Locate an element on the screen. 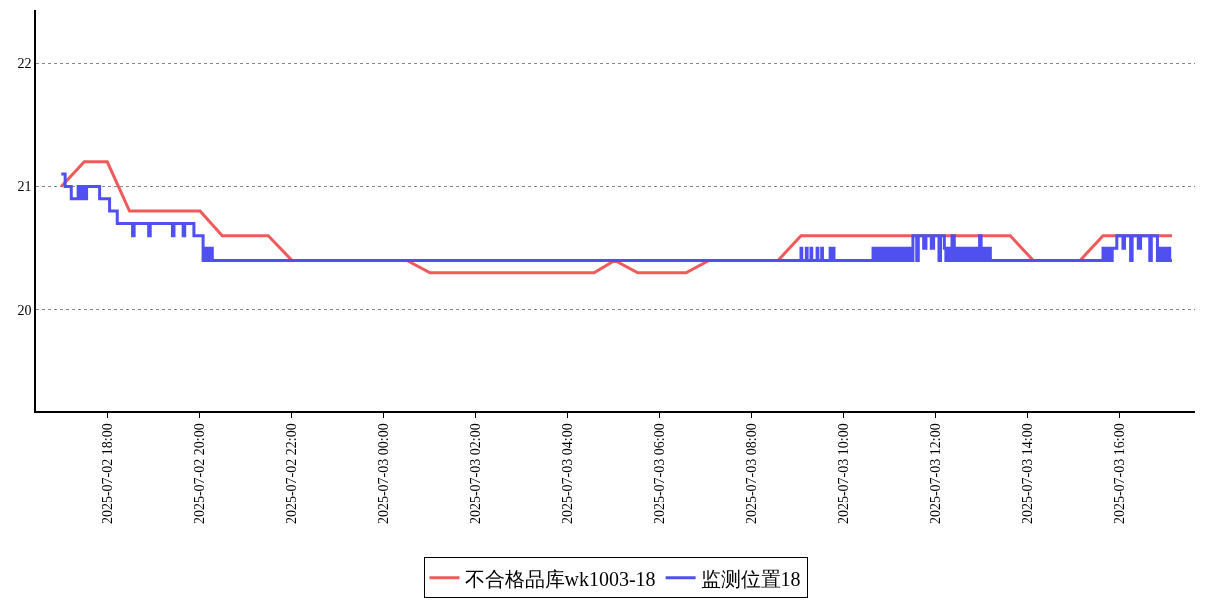 Image resolution: width=1207 pixels, height=600 pixels. x-tick-label: 2025-07-03 16:00 is located at coordinates (1119, 474).